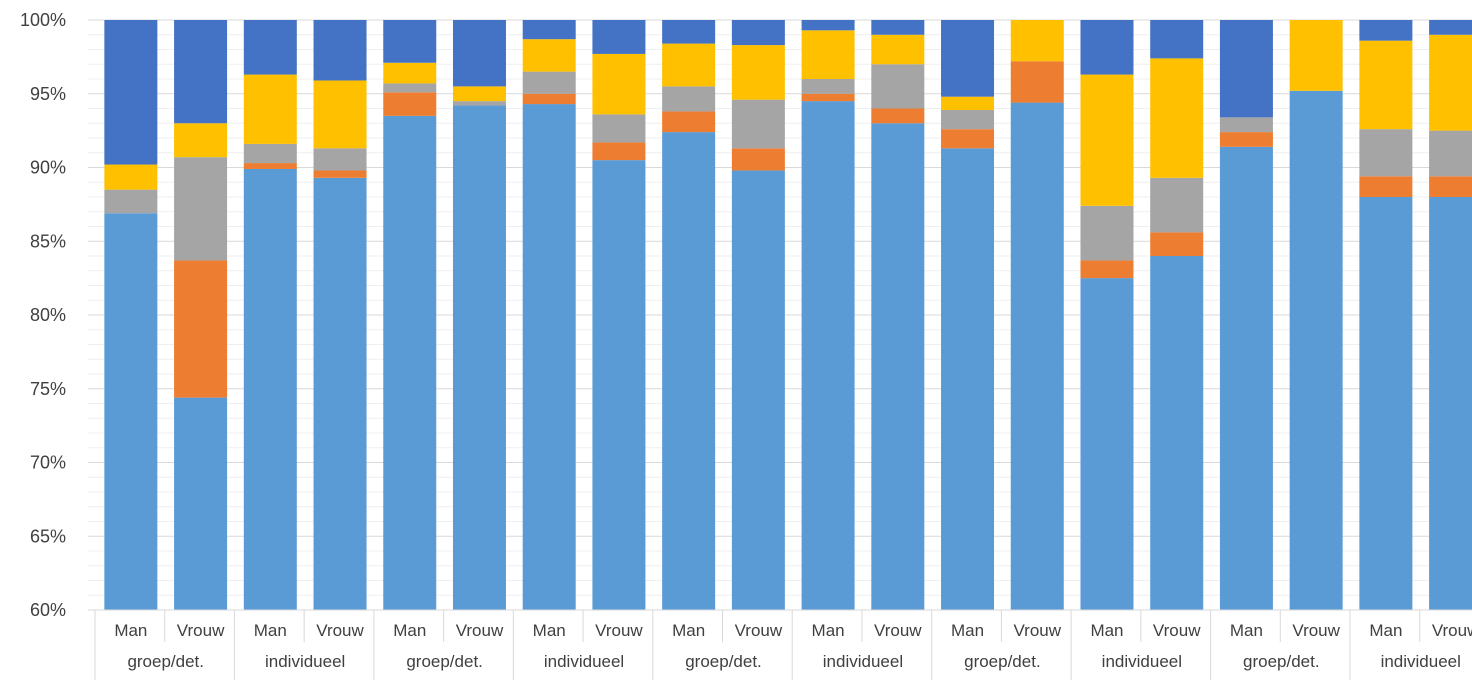  What do you see at coordinates (48, 315) in the screenshot?
I see `y-tick-label: 80%` at bounding box center [48, 315].